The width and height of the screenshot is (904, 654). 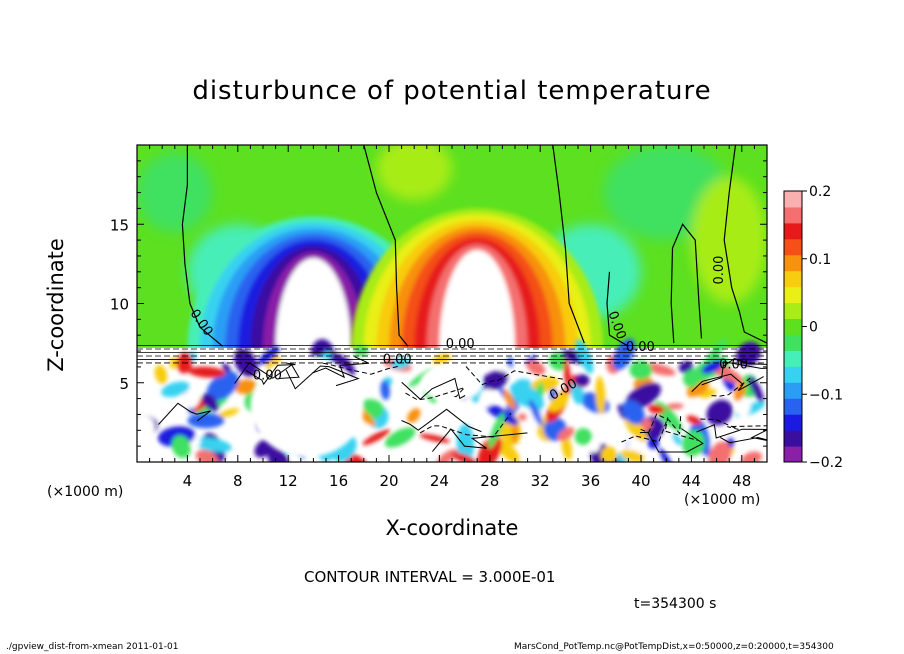 What do you see at coordinates (119, 225) in the screenshot?
I see `y-tick-label: 15` at bounding box center [119, 225].